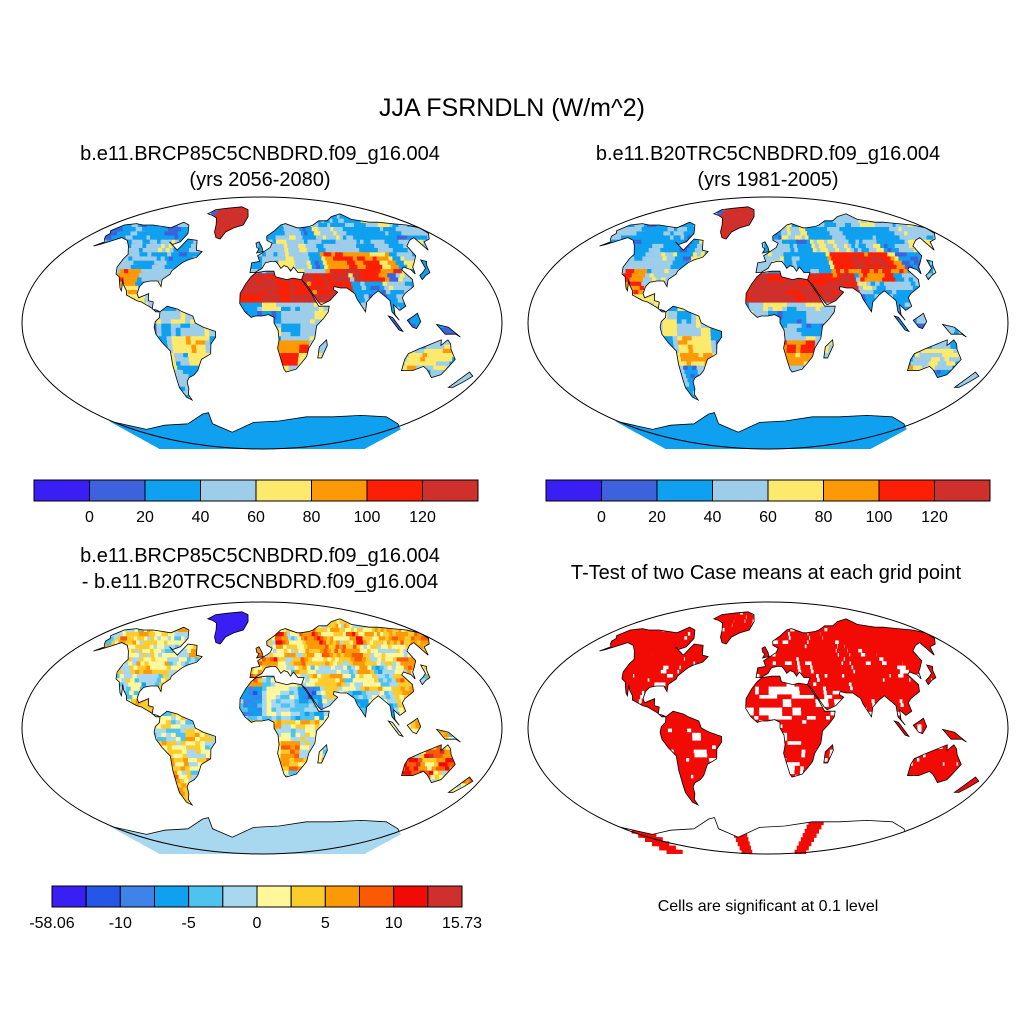 Image resolution: width=1024 pixels, height=1024 pixels. I want to click on map-panel-control-mean, so click(768, 323).